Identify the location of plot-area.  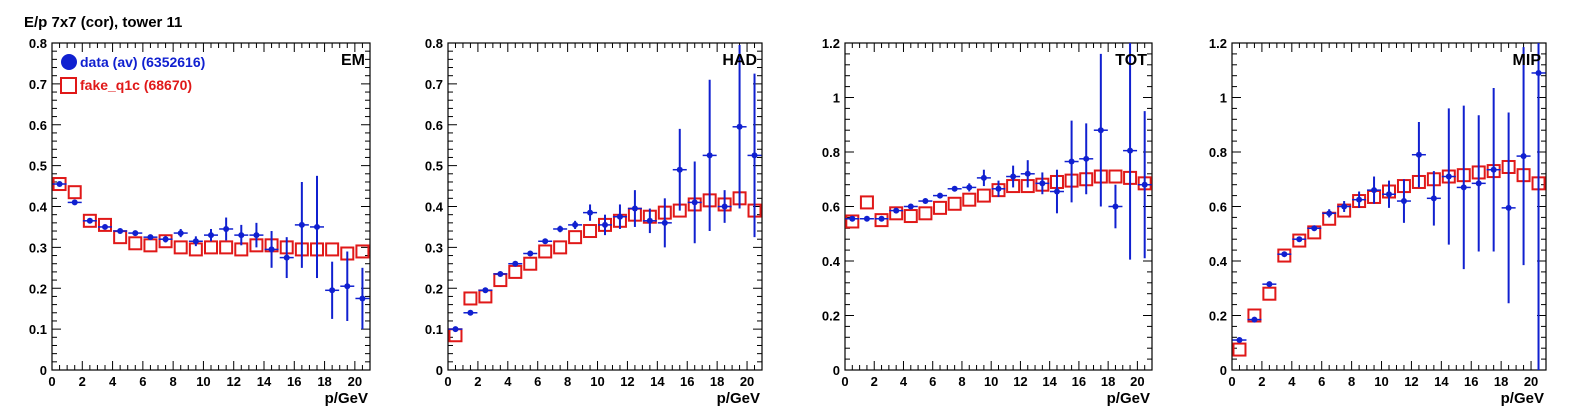
(605, 194).